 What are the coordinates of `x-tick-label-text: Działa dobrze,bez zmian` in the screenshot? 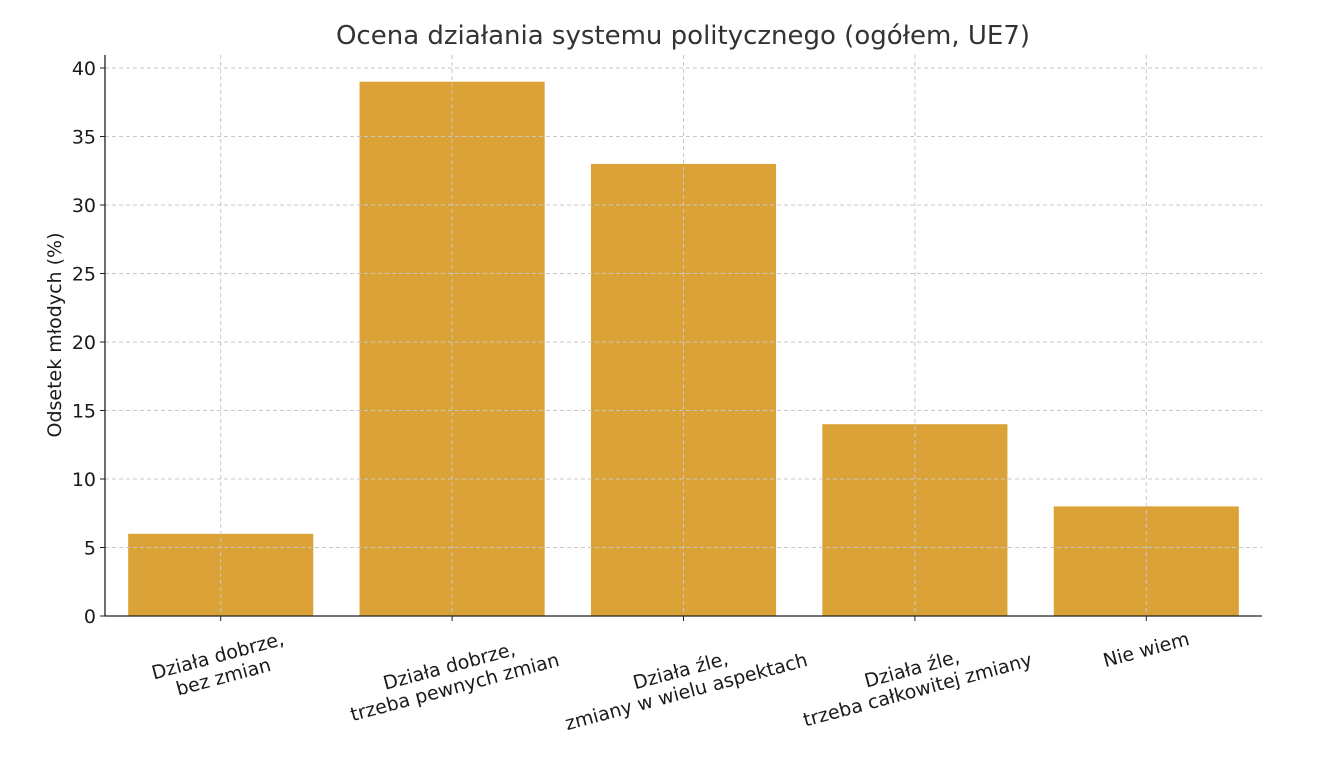 It's located at (220, 667).